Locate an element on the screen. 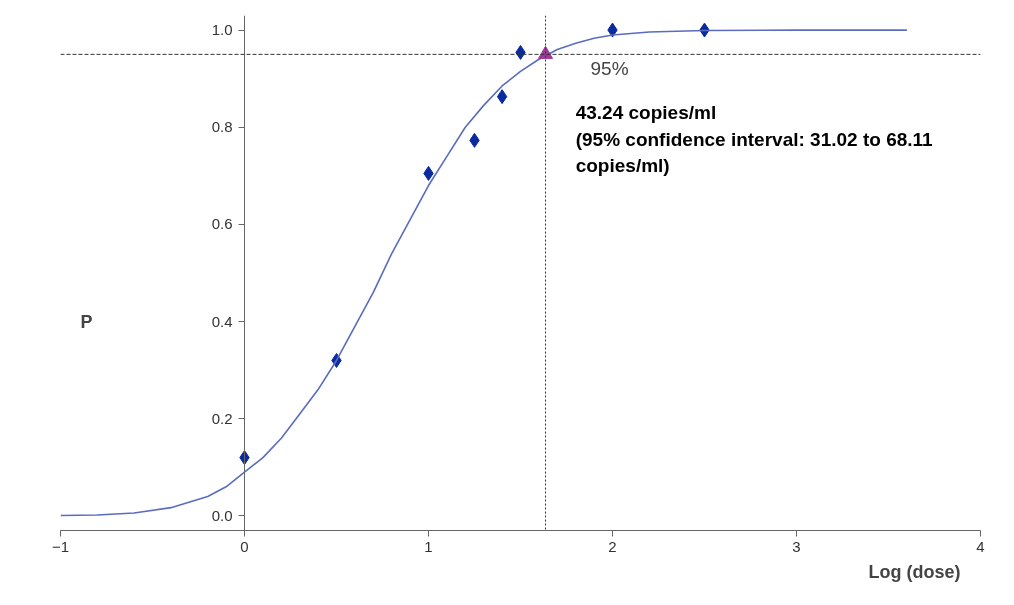 The width and height of the screenshot is (1014, 605). x-axis-title: Log (dose) is located at coordinates (914, 571).